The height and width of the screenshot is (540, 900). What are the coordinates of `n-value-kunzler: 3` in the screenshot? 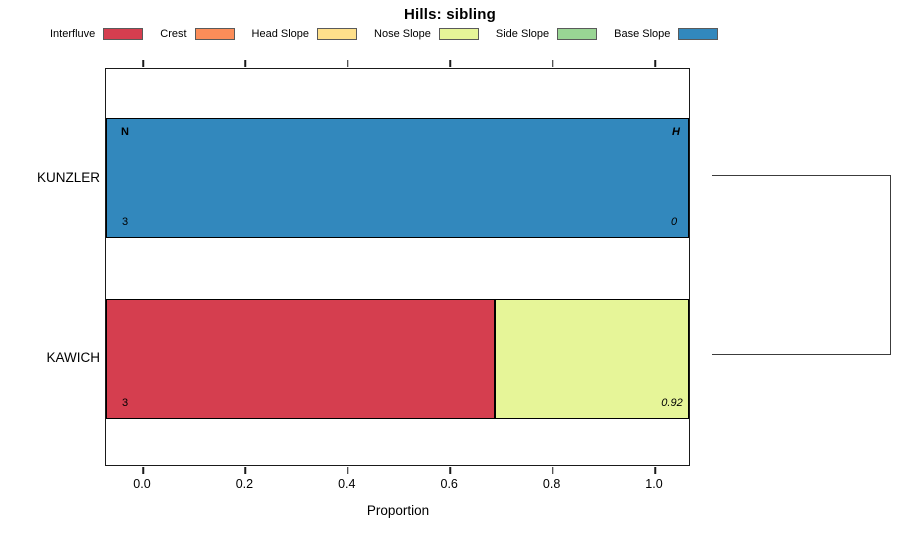 It's located at (125, 222).